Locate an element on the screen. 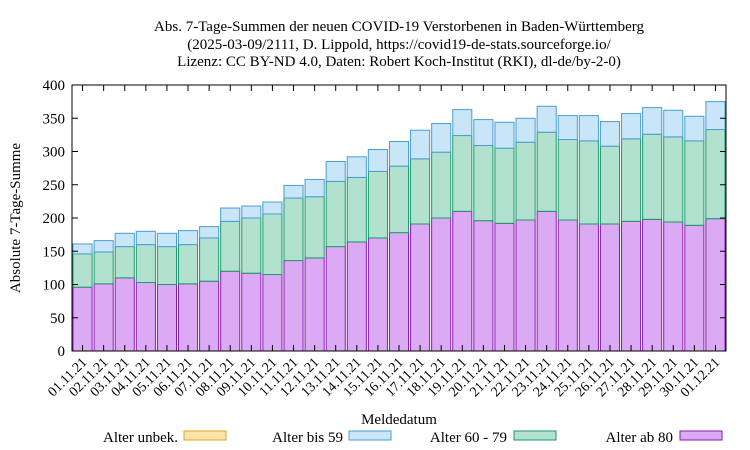 The width and height of the screenshot is (750, 450). bar-segment-s2-28.11.21 is located at coordinates (652, 121).